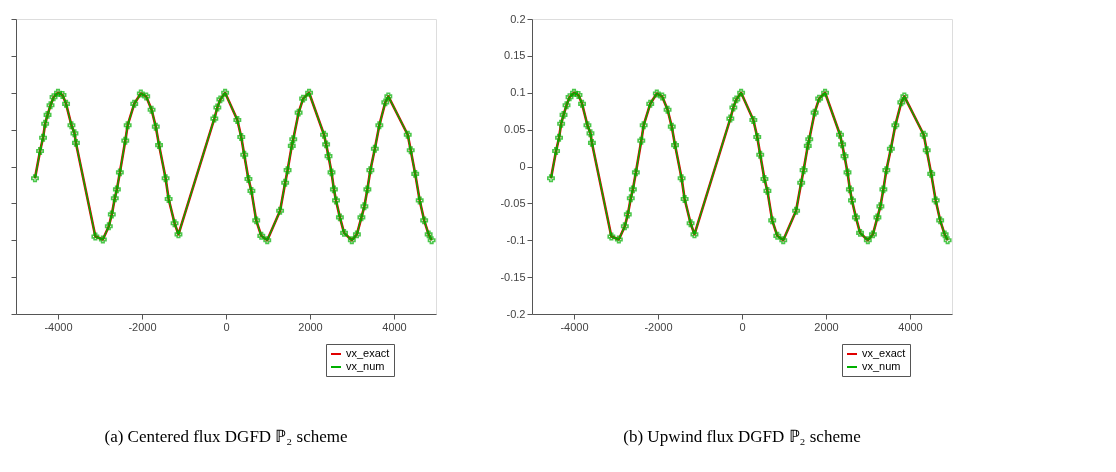 The image size is (1116, 472). What do you see at coordinates (742, 436) in the screenshot?
I see `text: (b) Upwind flux DGFD ℙ₂ scheme` at bounding box center [742, 436].